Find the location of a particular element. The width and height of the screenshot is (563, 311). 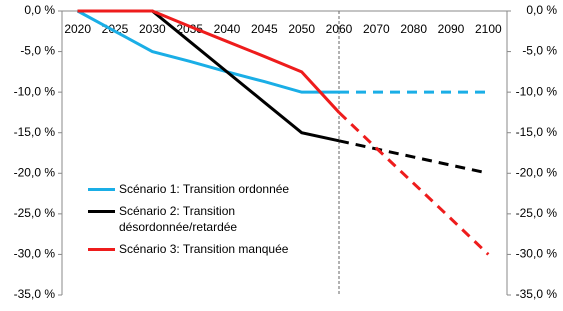

y-tick-label: -35,0 % is located at coordinates (35, 294).